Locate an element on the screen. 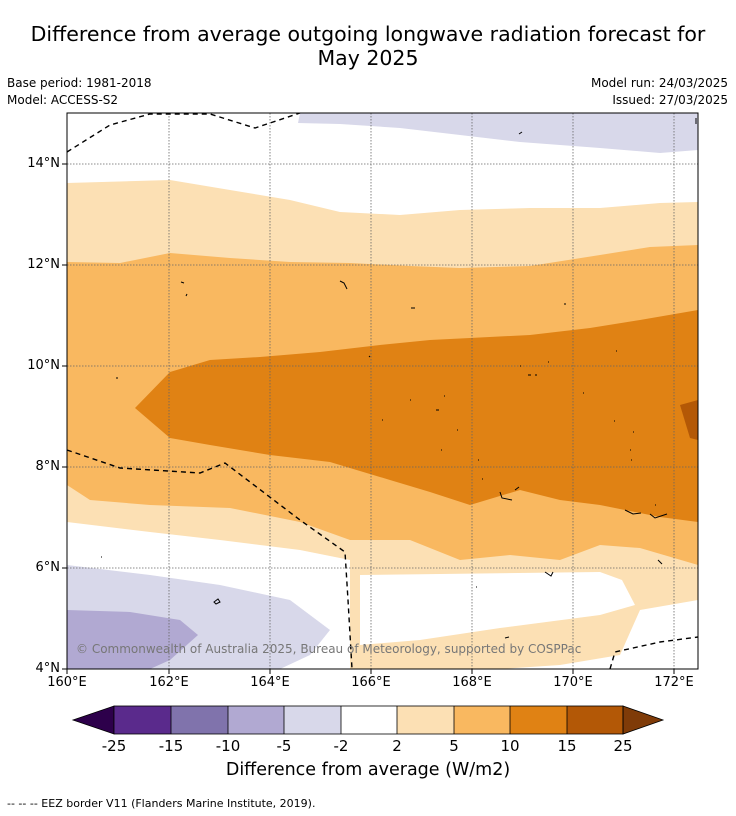  lat-label-6n: 6°N is located at coordinates (48, 567).